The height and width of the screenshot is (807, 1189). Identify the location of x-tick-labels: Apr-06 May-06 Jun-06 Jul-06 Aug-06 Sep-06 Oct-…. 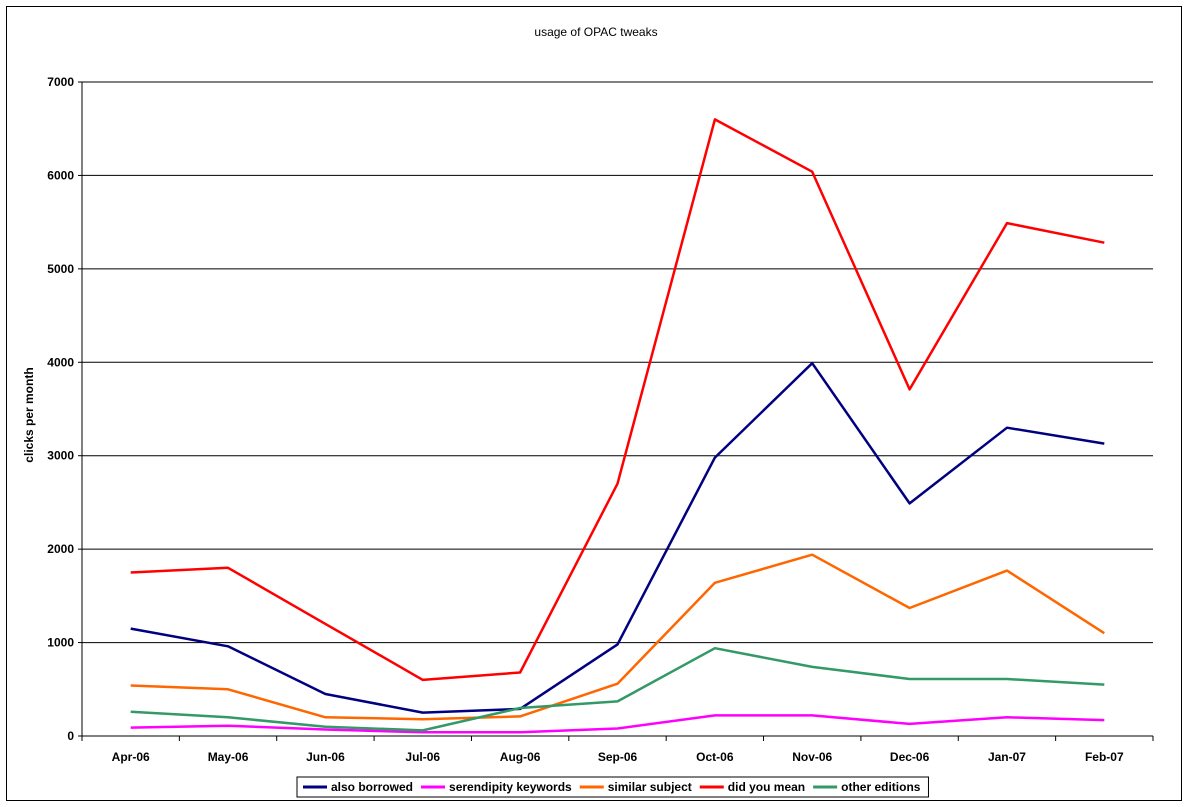
(618, 757).